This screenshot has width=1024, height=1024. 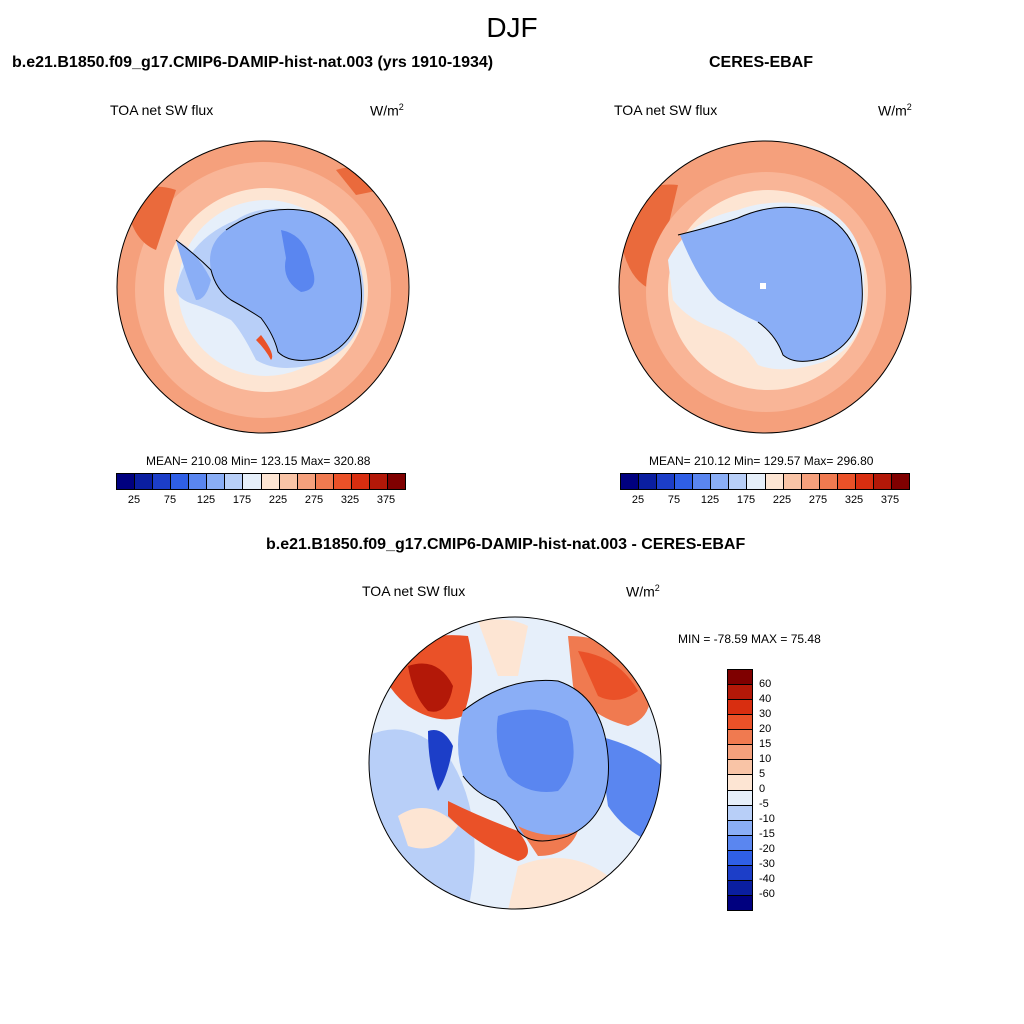 I want to click on panel-1-colorbar-tick-label: 225, so click(x=278, y=500).